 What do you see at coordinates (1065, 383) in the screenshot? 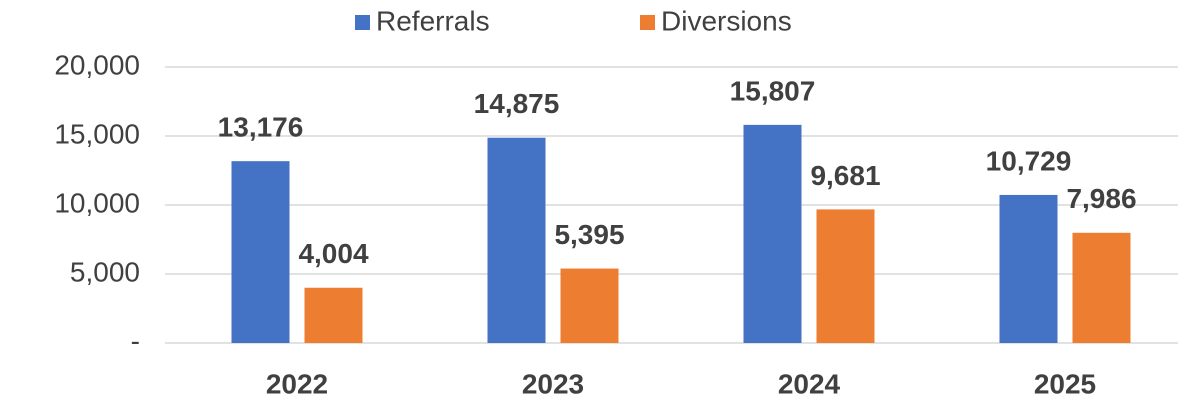
I see `x-tick-label: 2025` at bounding box center [1065, 383].